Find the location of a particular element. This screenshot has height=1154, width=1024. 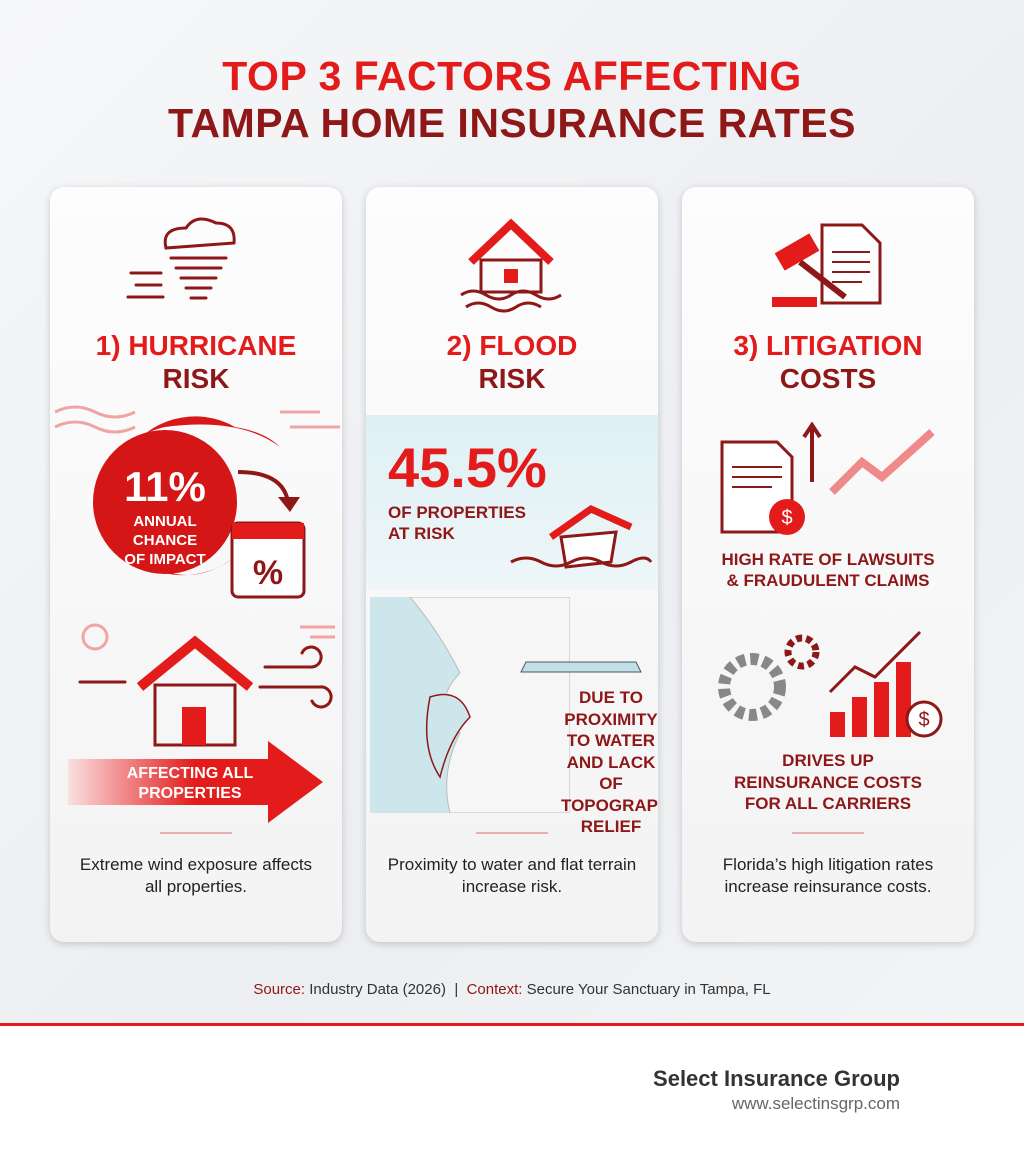

red-divider is located at coordinates (512, 1024).